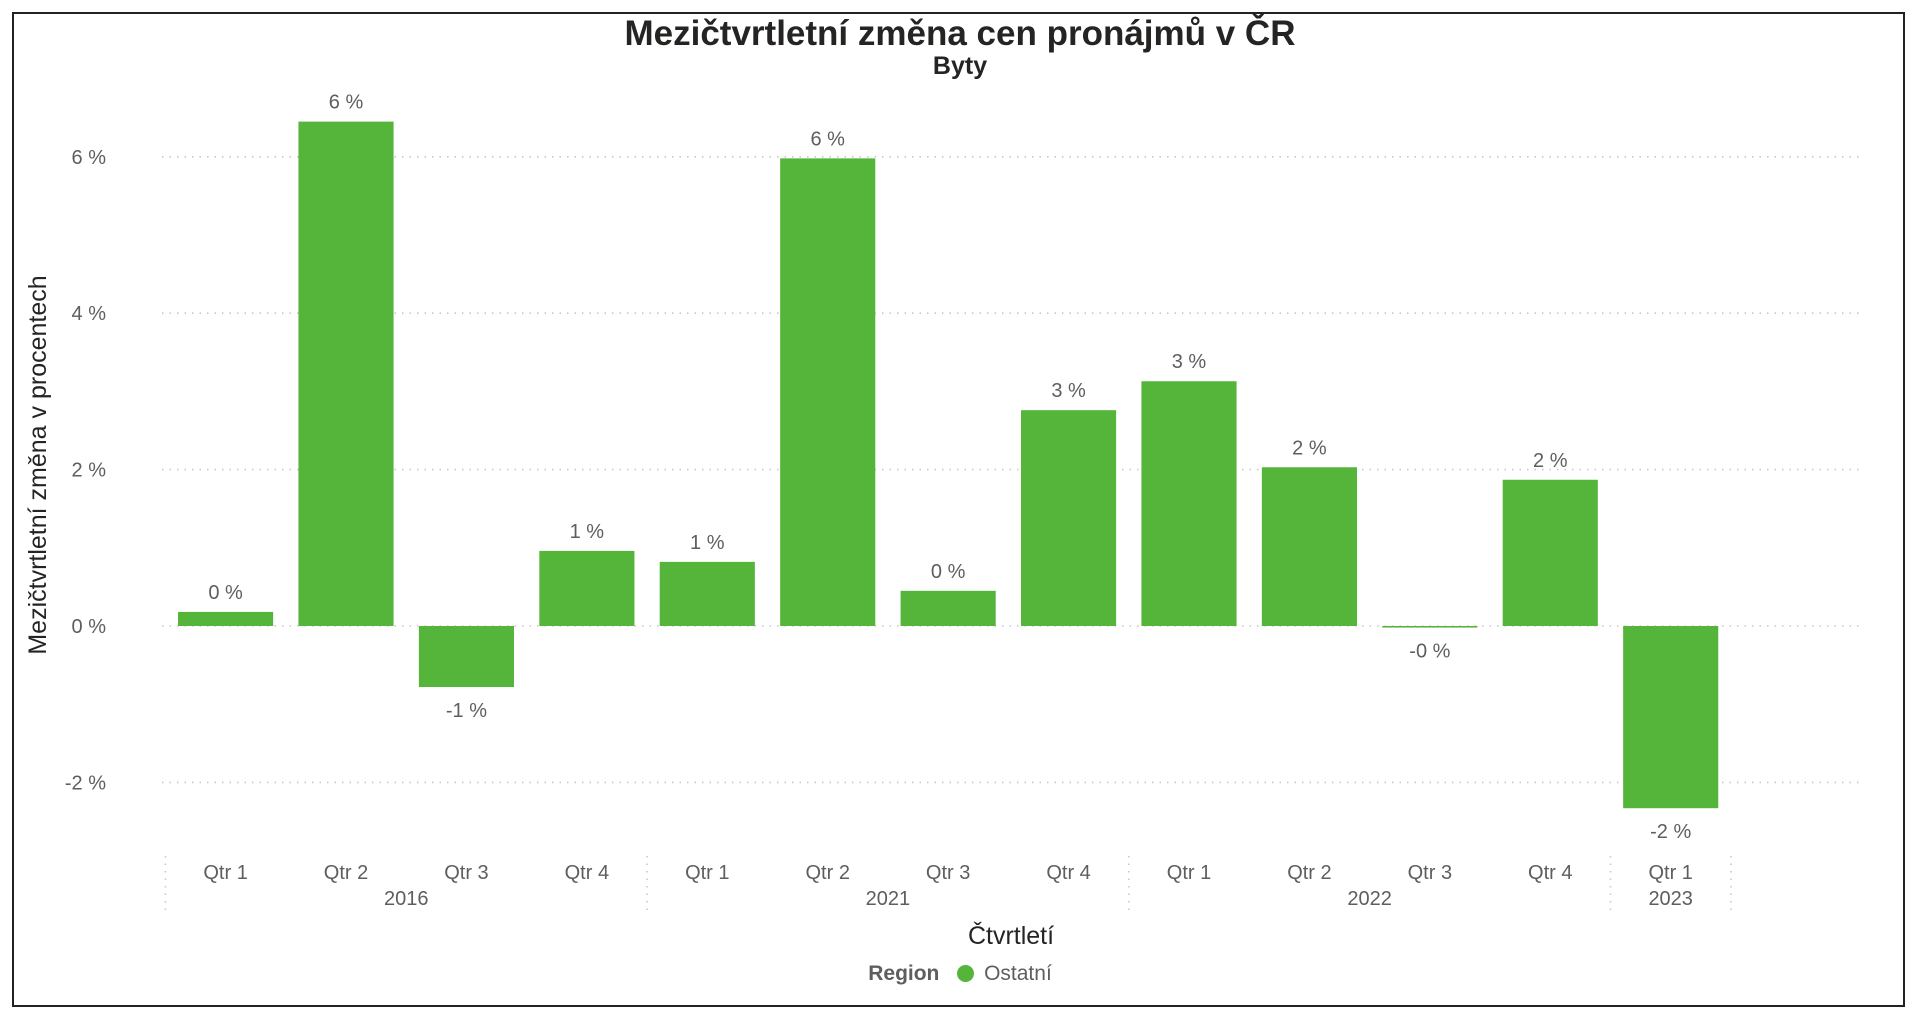  What do you see at coordinates (1670, 899) in the screenshot?
I see `x-group-label: 2023` at bounding box center [1670, 899].